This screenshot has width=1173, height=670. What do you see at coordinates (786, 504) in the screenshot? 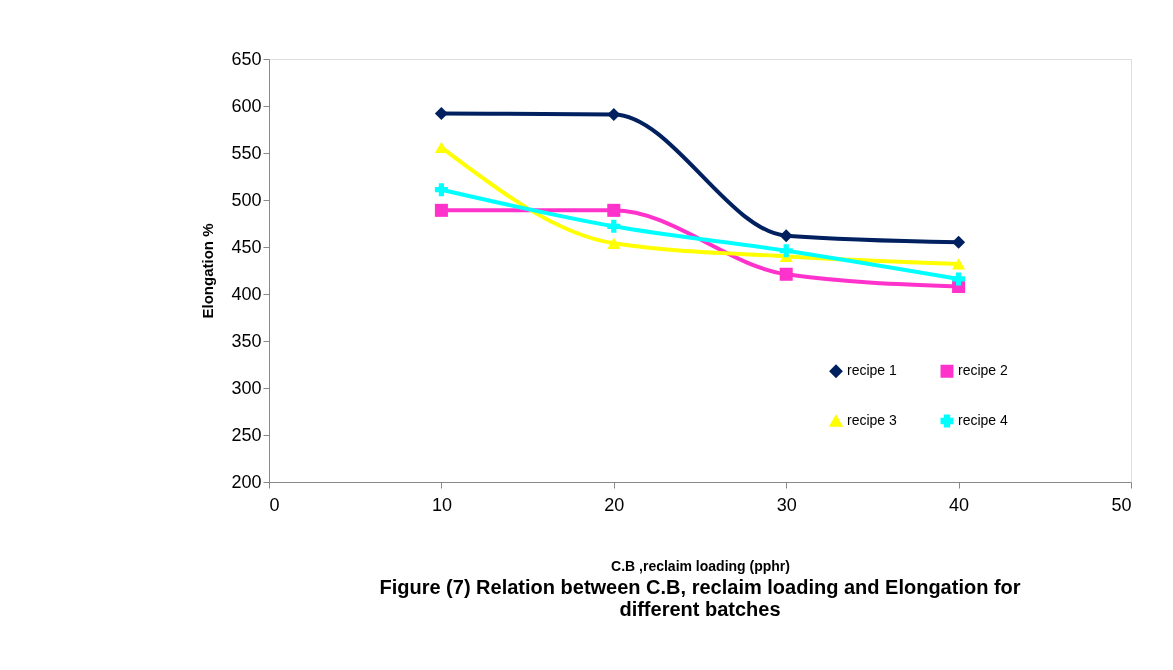
I see `x-tick-label: 30` at bounding box center [786, 504].